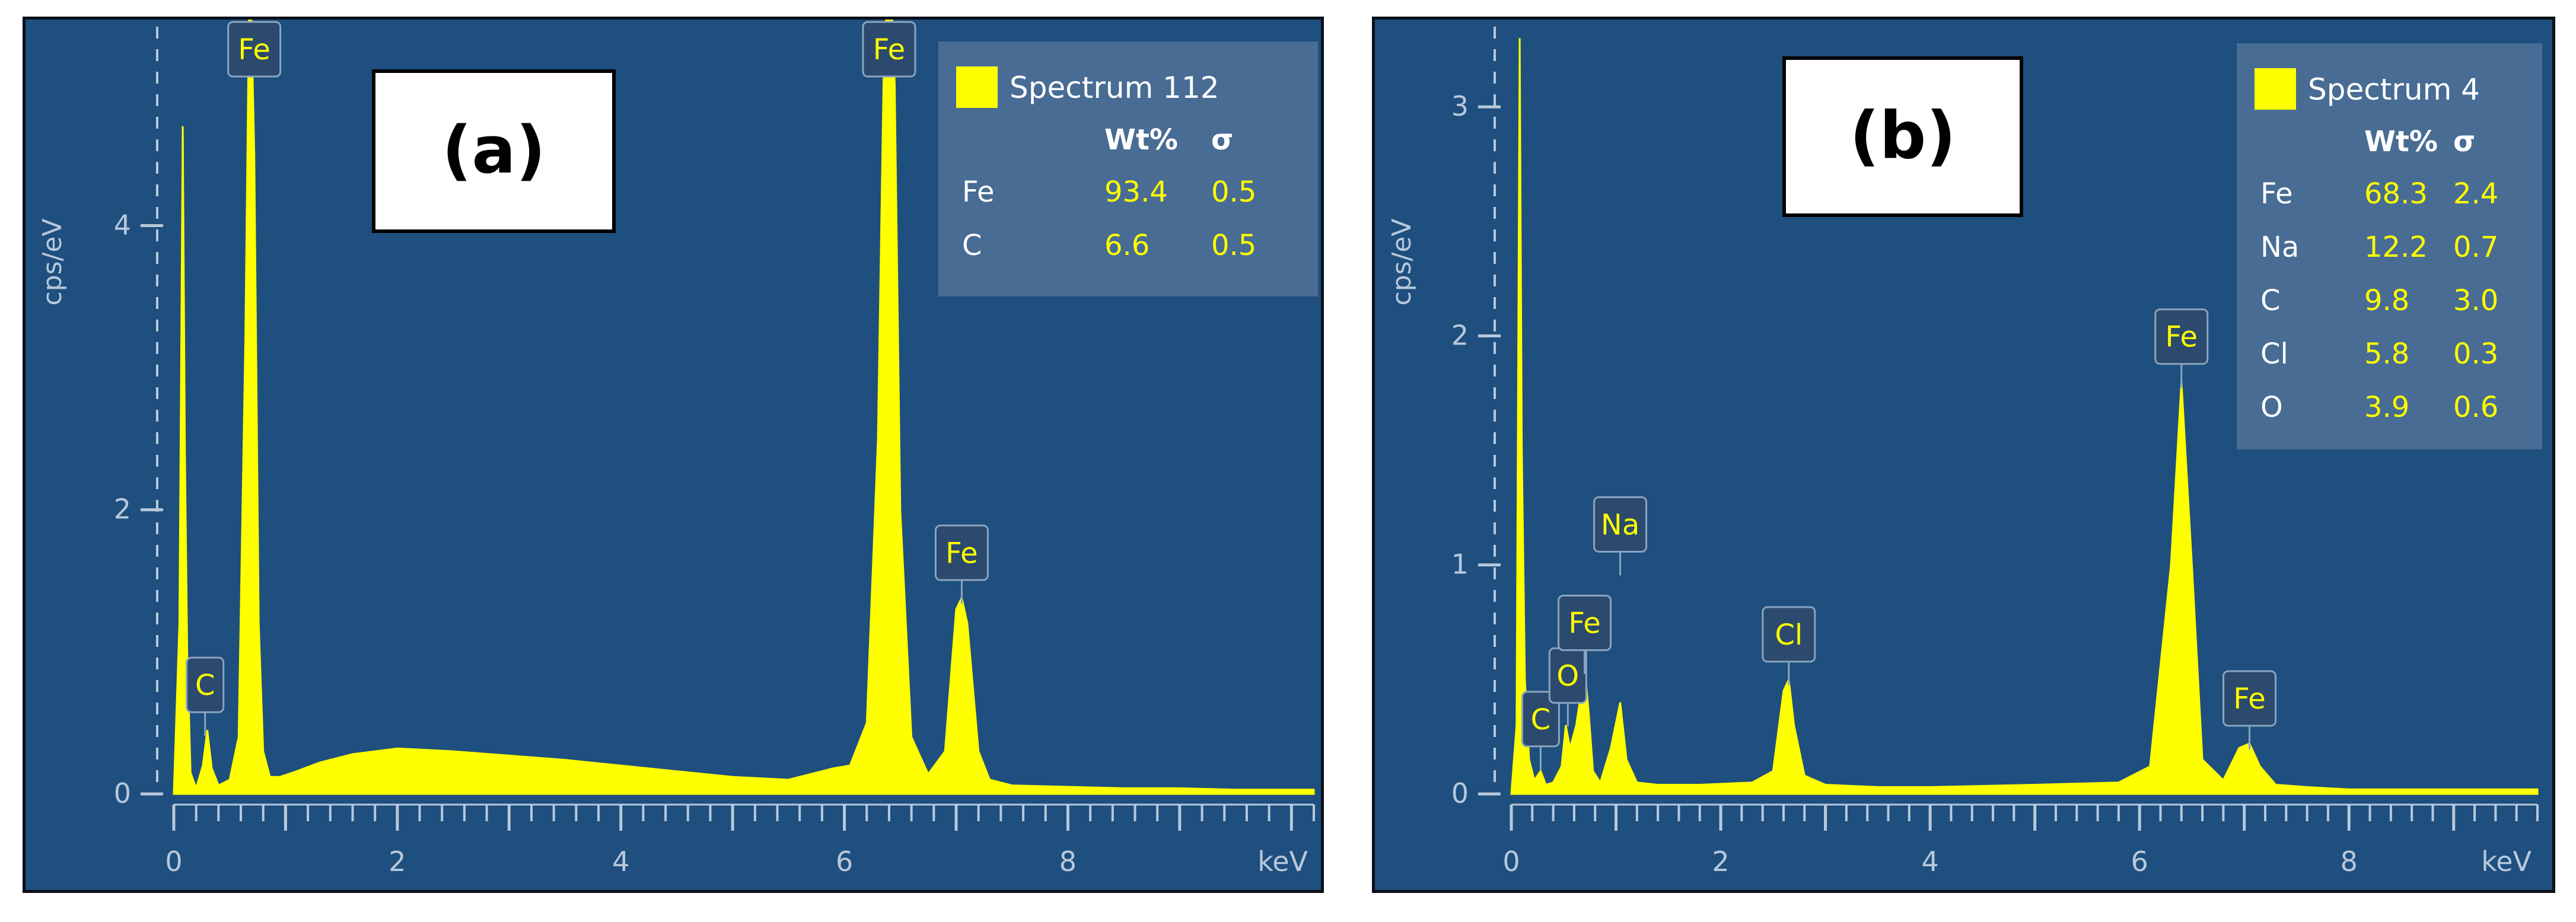 The image size is (2576, 922). What do you see at coordinates (2279, 247) in the screenshot?
I see `legend-element: Na` at bounding box center [2279, 247].